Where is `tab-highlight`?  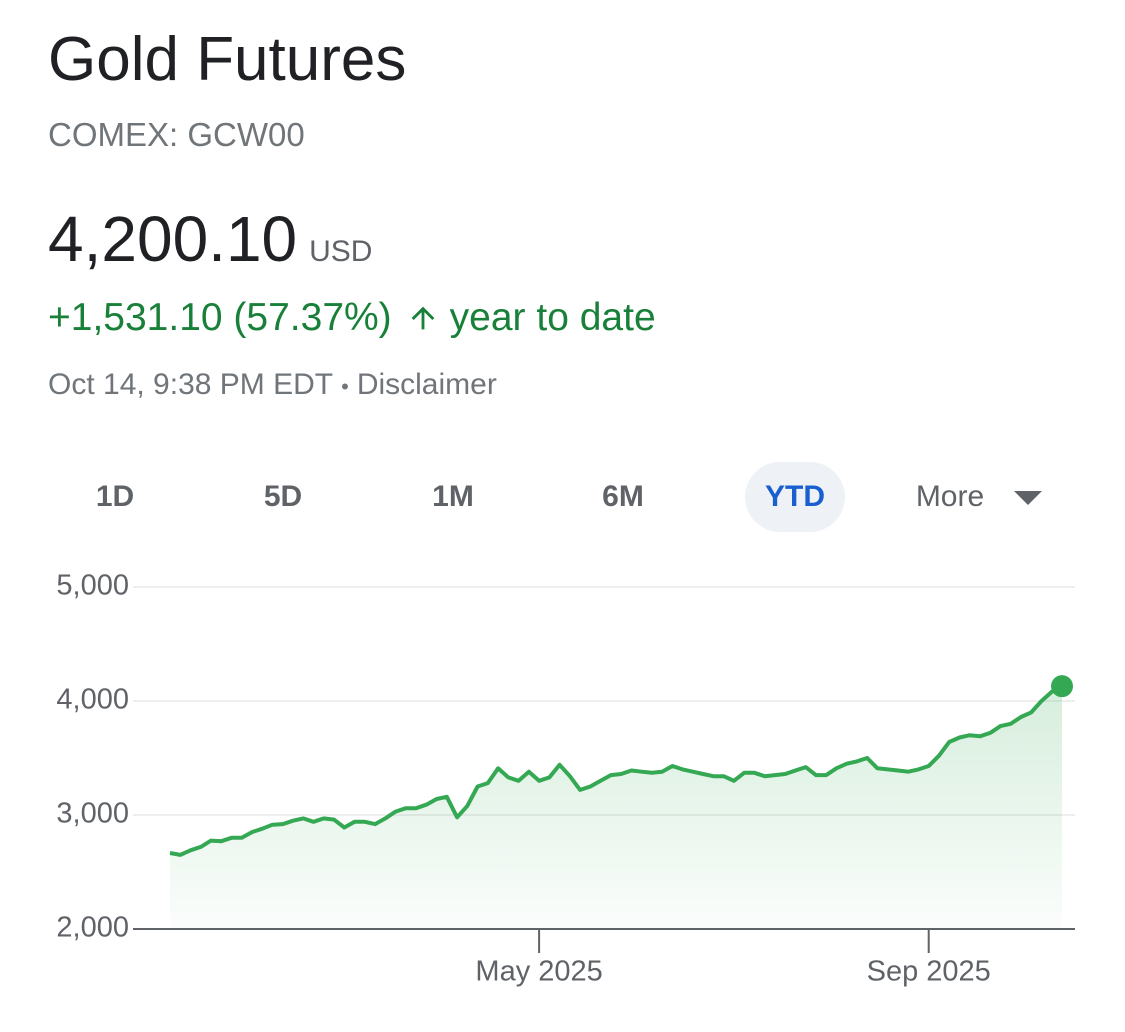 tab-highlight is located at coordinates (795, 497).